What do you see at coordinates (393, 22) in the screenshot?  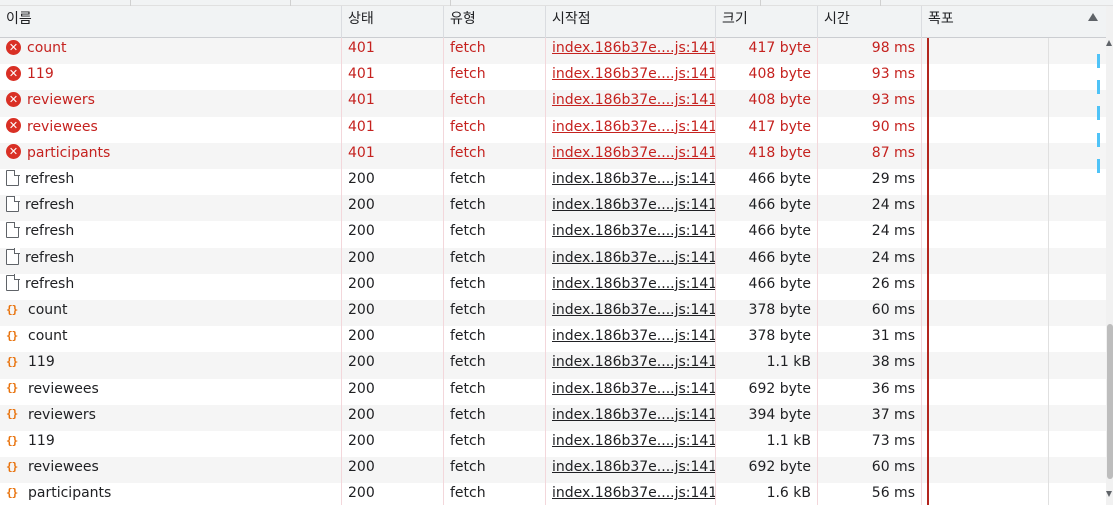 I see `column-header-status: 상태` at bounding box center [393, 22].